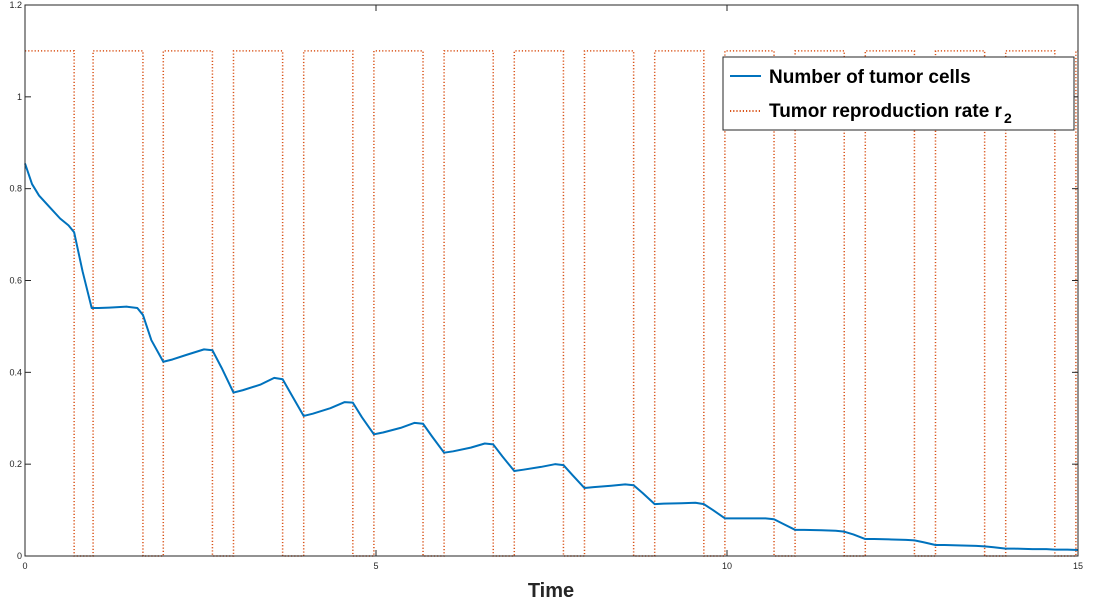 The width and height of the screenshot is (1093, 602). Describe the element at coordinates (375, 566) in the screenshot. I see `x-tick-label: 5` at that location.